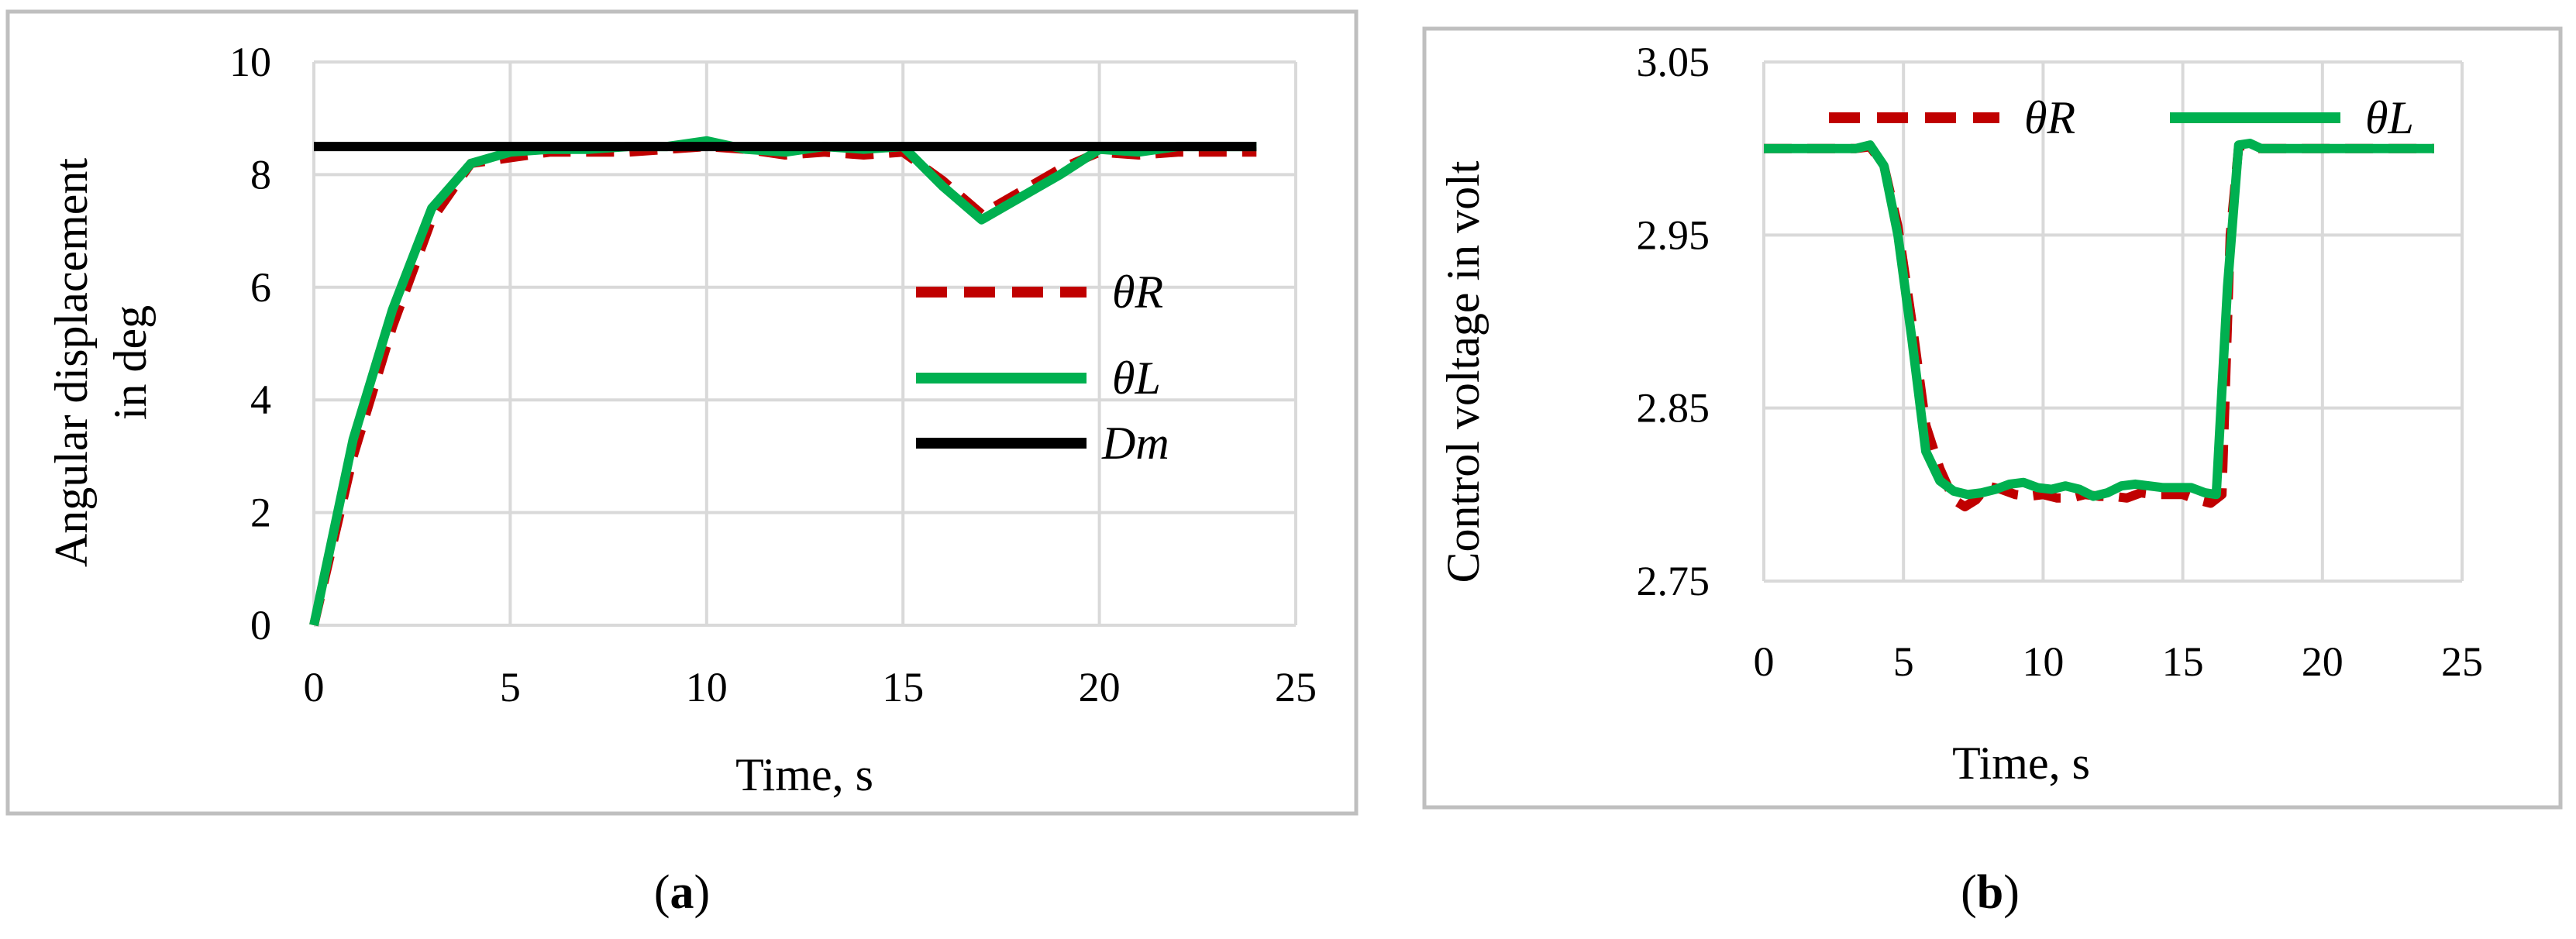 This screenshot has width=2576, height=939. I want to click on panel-a-legend-label-theta-r: θR, so click(1137, 292).